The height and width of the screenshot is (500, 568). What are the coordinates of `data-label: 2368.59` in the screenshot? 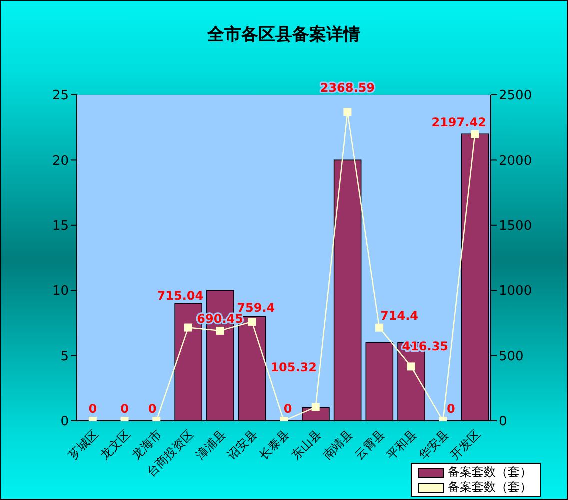 It's located at (348, 88).